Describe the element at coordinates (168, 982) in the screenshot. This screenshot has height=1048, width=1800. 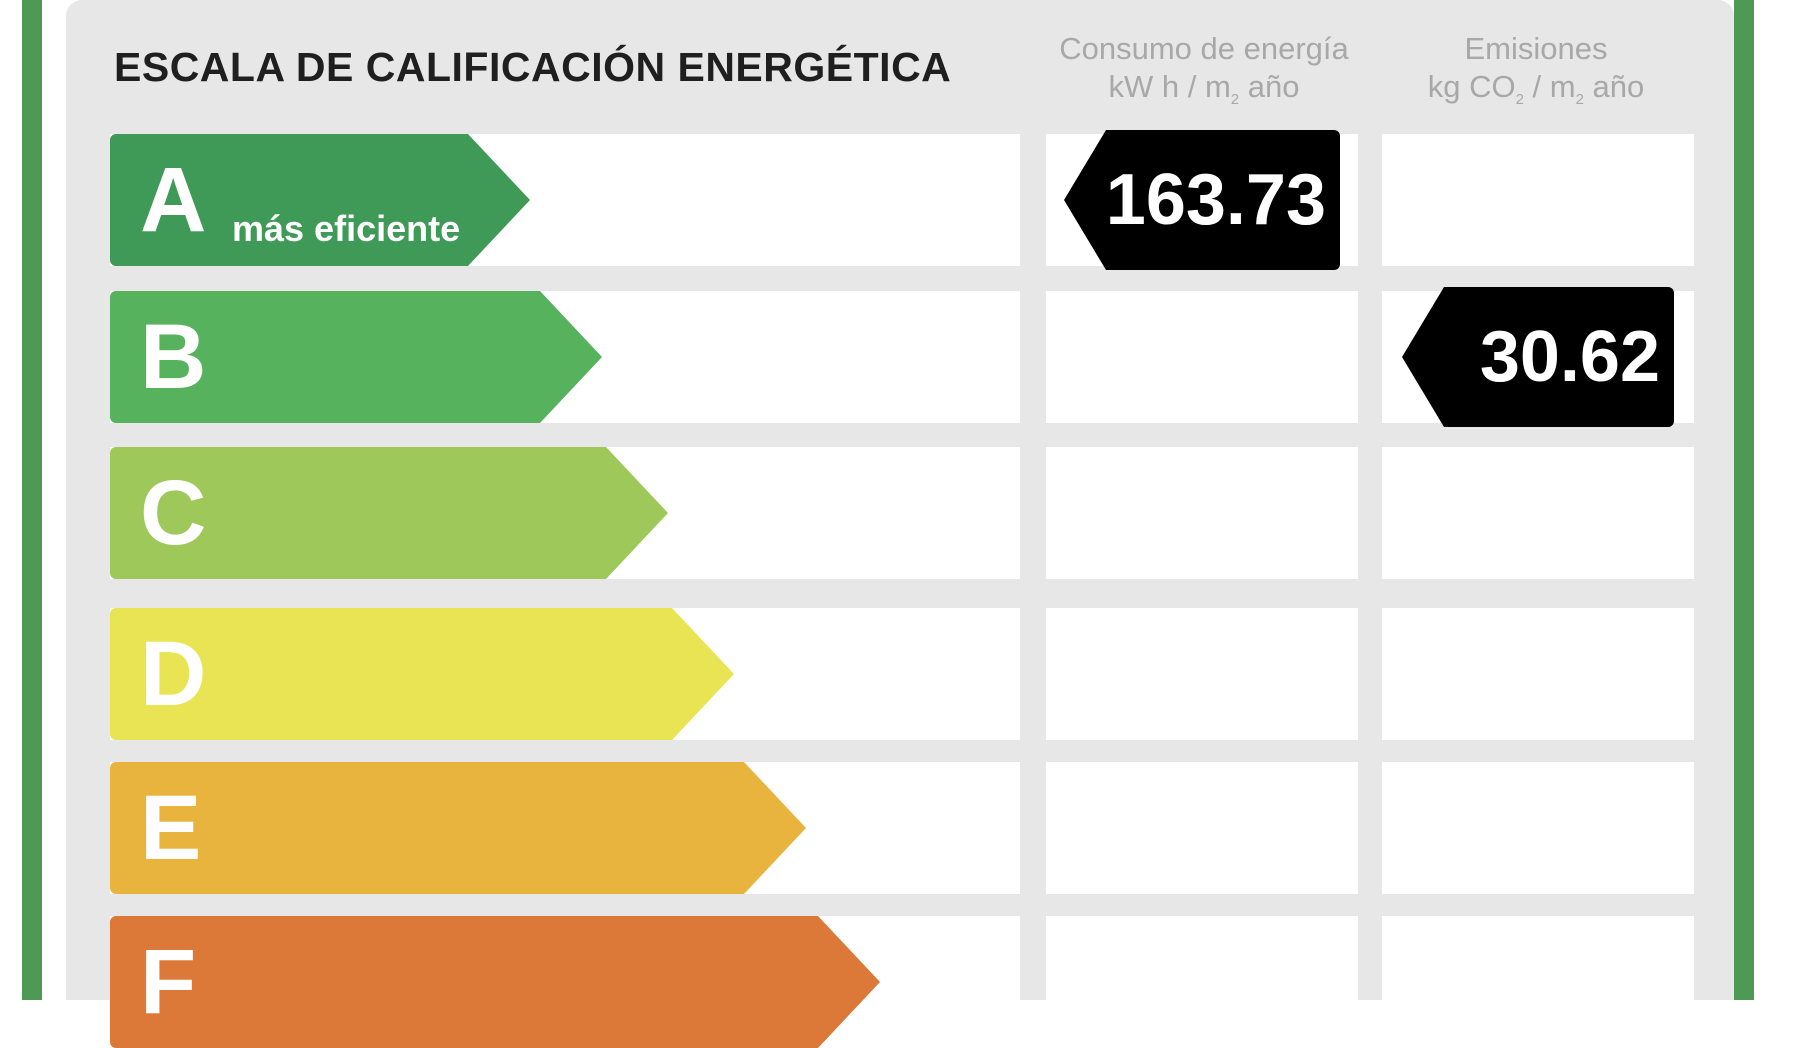
I see `rating-letter: F` at that location.